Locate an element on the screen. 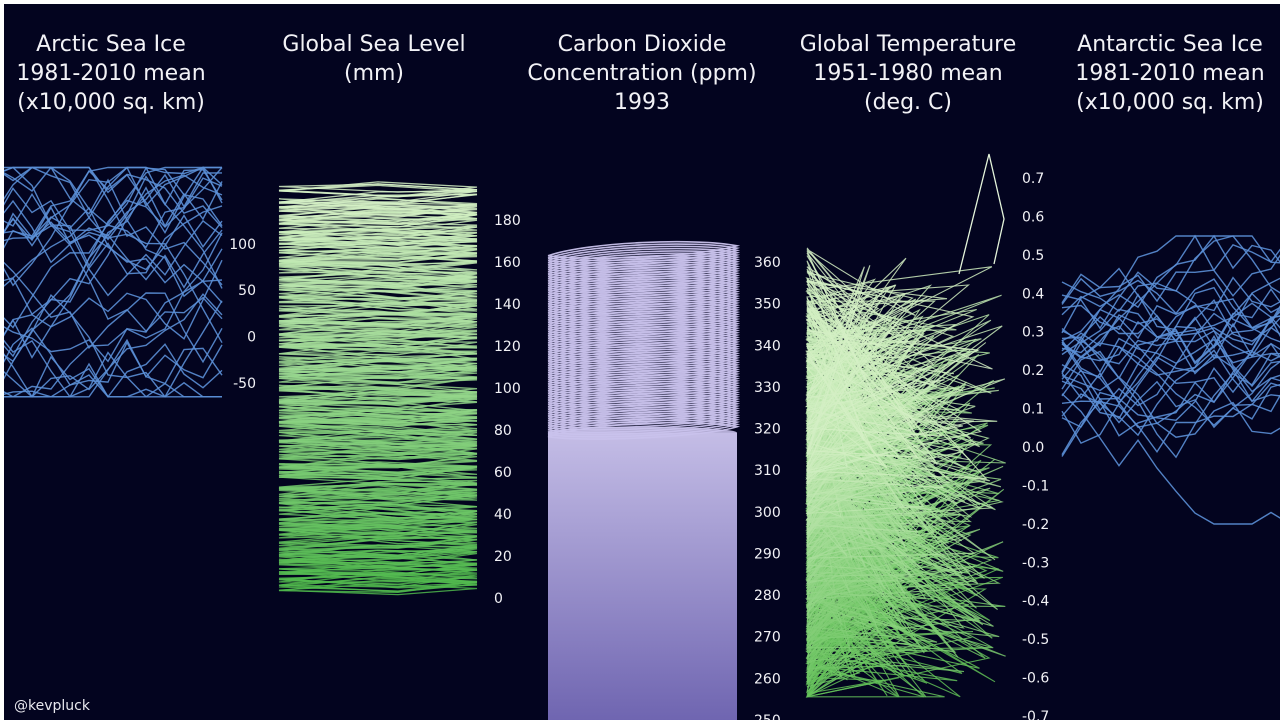 This screenshot has height=724, width=1280. arctic-y-tick-label: 50 is located at coordinates (247, 291).